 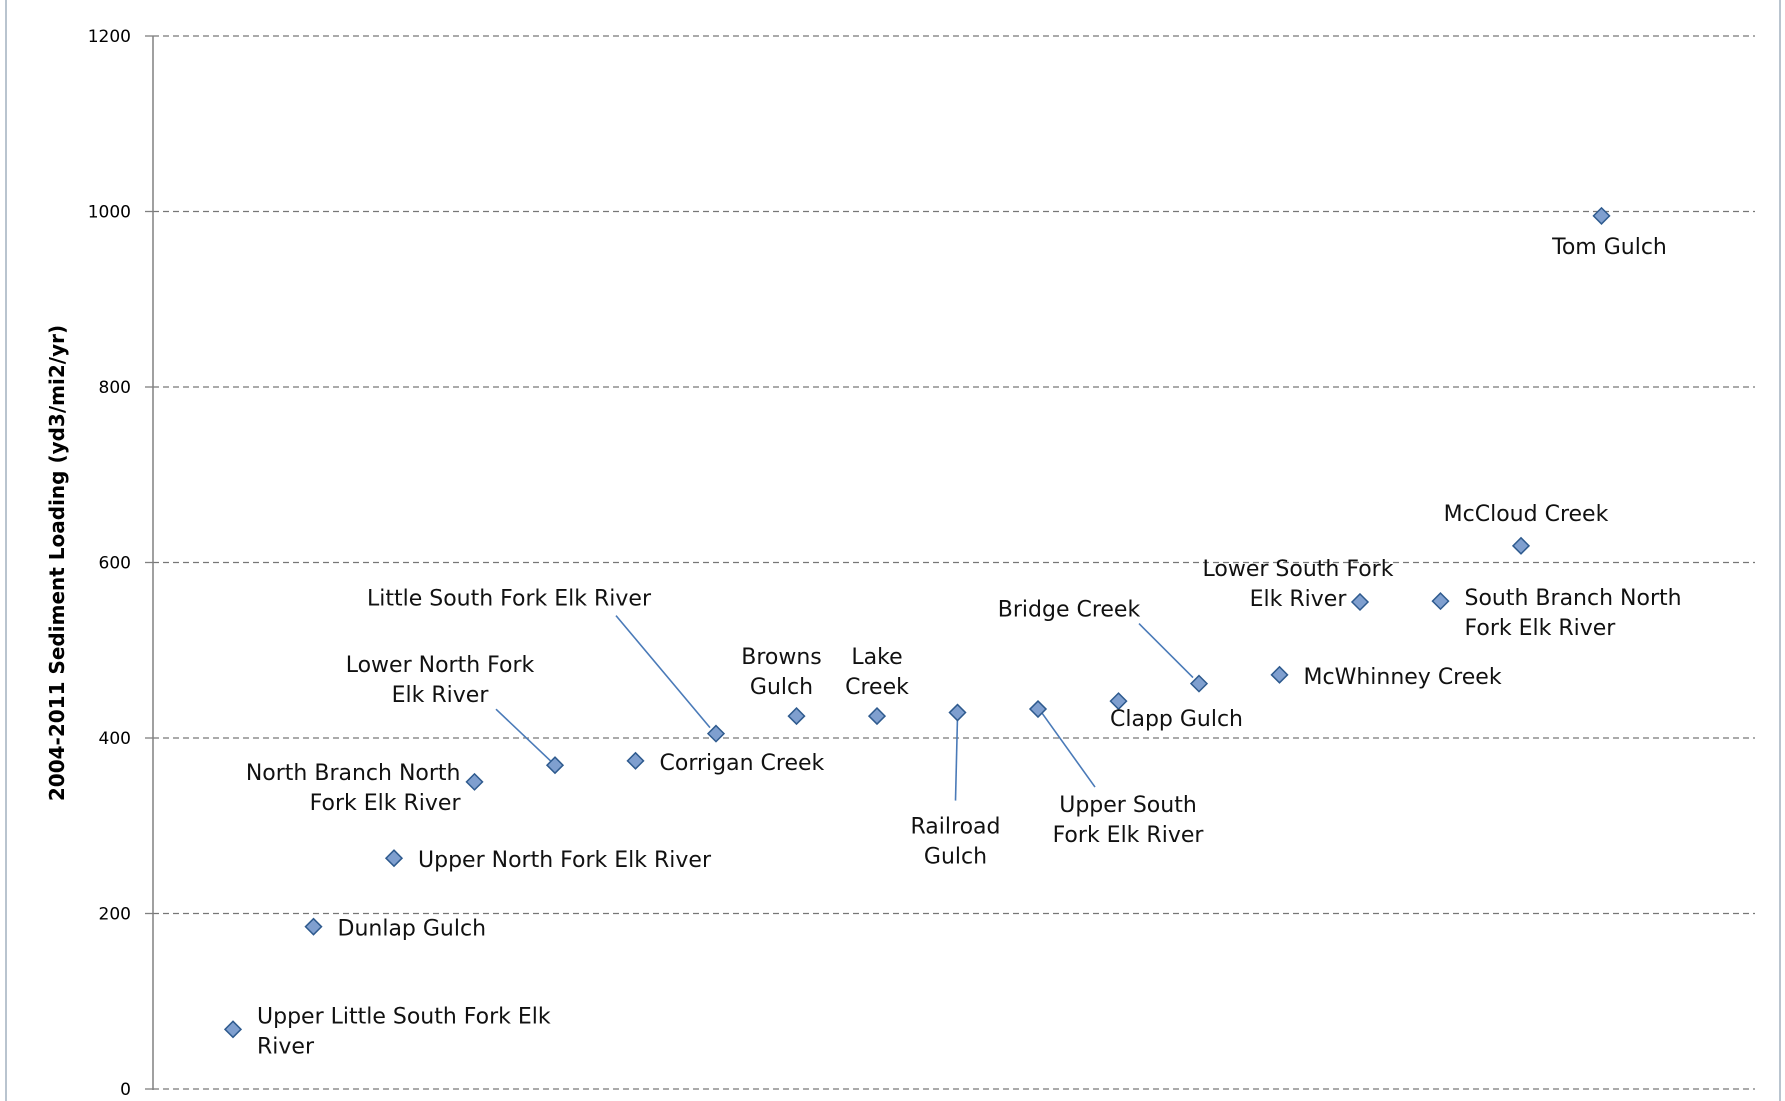 What do you see at coordinates (109, 213) in the screenshot?
I see `y-tick-label: 1000` at bounding box center [109, 213].